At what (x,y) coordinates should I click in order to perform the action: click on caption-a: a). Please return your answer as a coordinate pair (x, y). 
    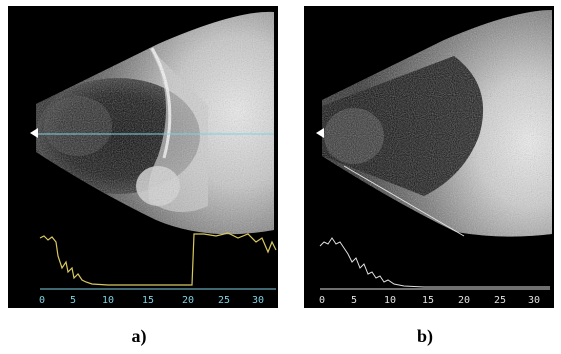
    Looking at the image, I should click on (139, 336).